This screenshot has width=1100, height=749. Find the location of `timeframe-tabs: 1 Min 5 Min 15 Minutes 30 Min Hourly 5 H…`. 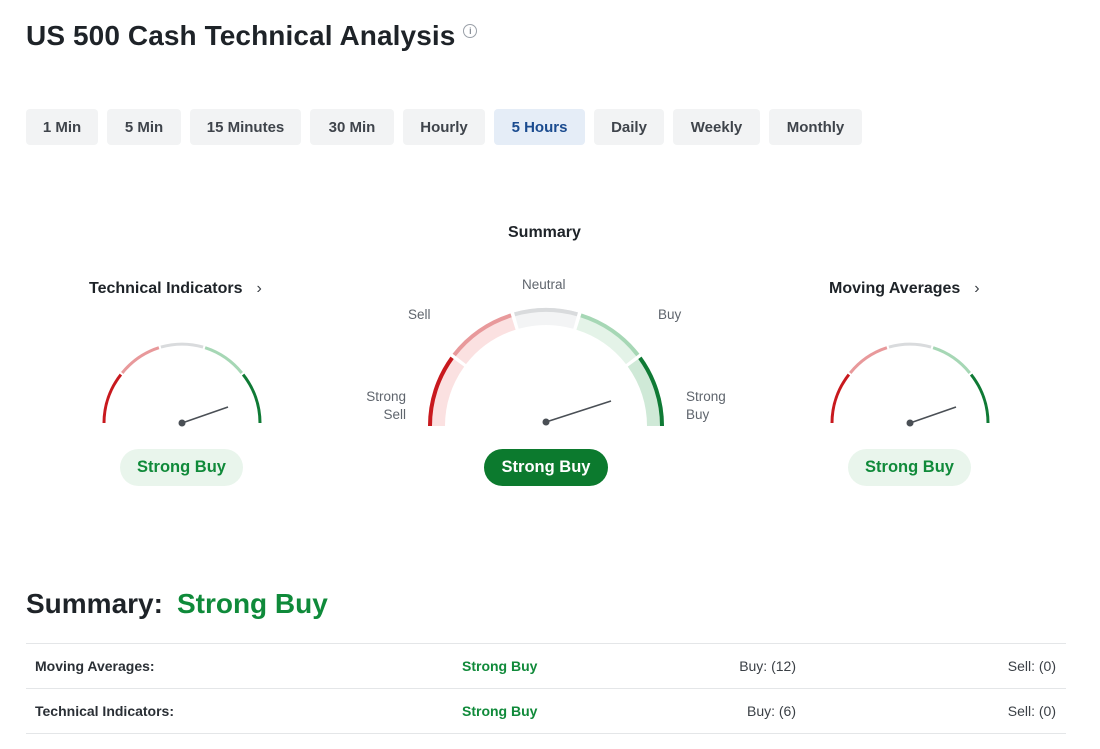

timeframe-tabs: 1 Min 5 Min 15 Minutes 30 Min Hourly 5 H… is located at coordinates (444, 127).